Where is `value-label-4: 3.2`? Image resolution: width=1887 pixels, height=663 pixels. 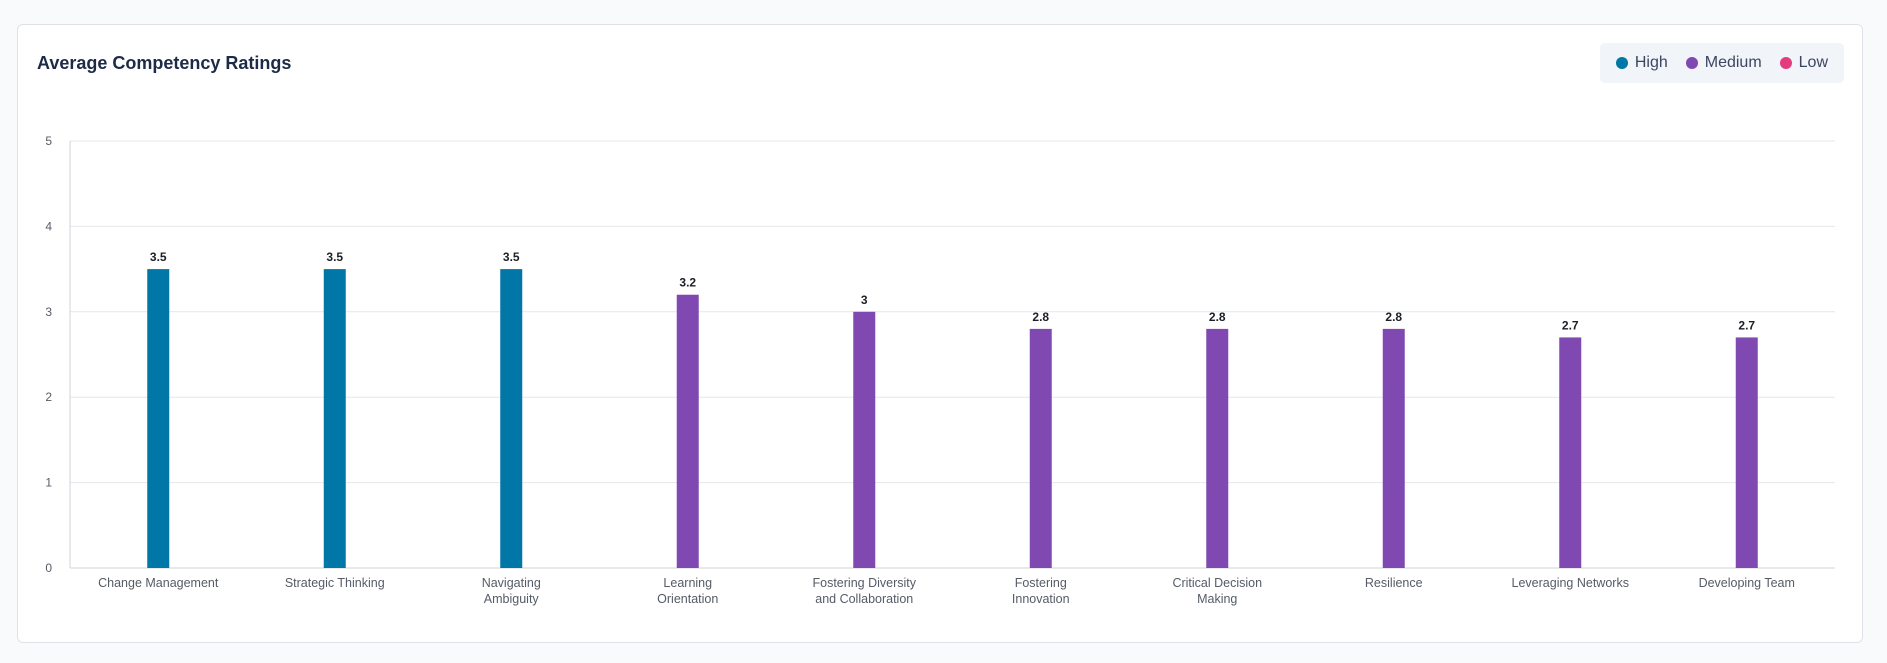 value-label-4: 3.2 is located at coordinates (687, 283).